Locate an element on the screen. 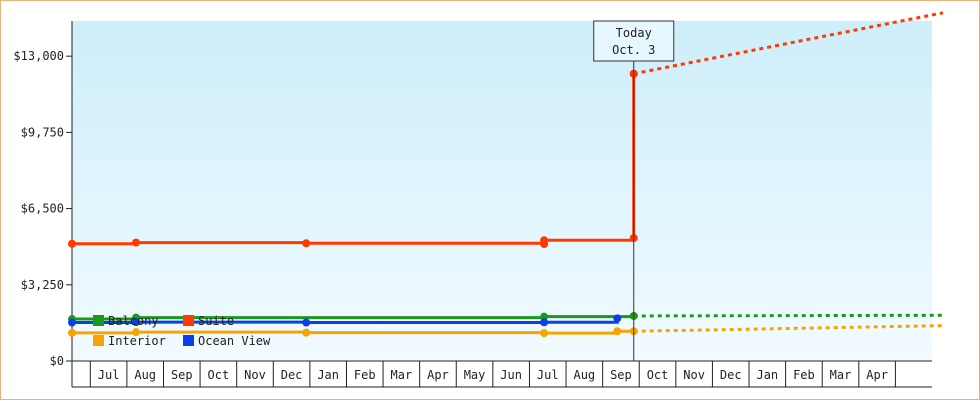  y-tick-label: $0 is located at coordinates (57, 361).